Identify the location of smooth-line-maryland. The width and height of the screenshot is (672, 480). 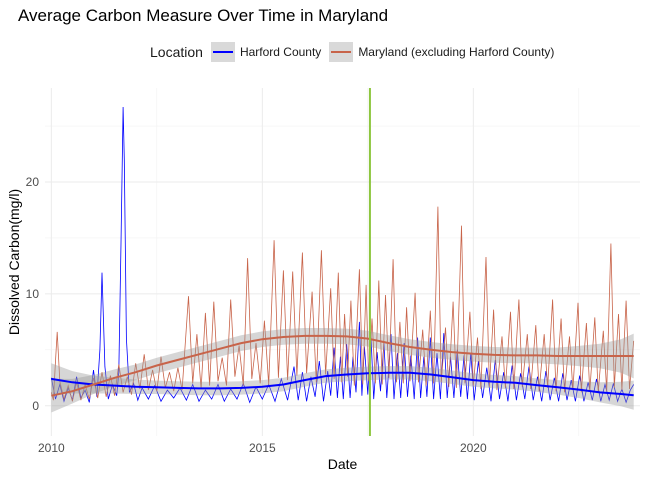
(342, 365).